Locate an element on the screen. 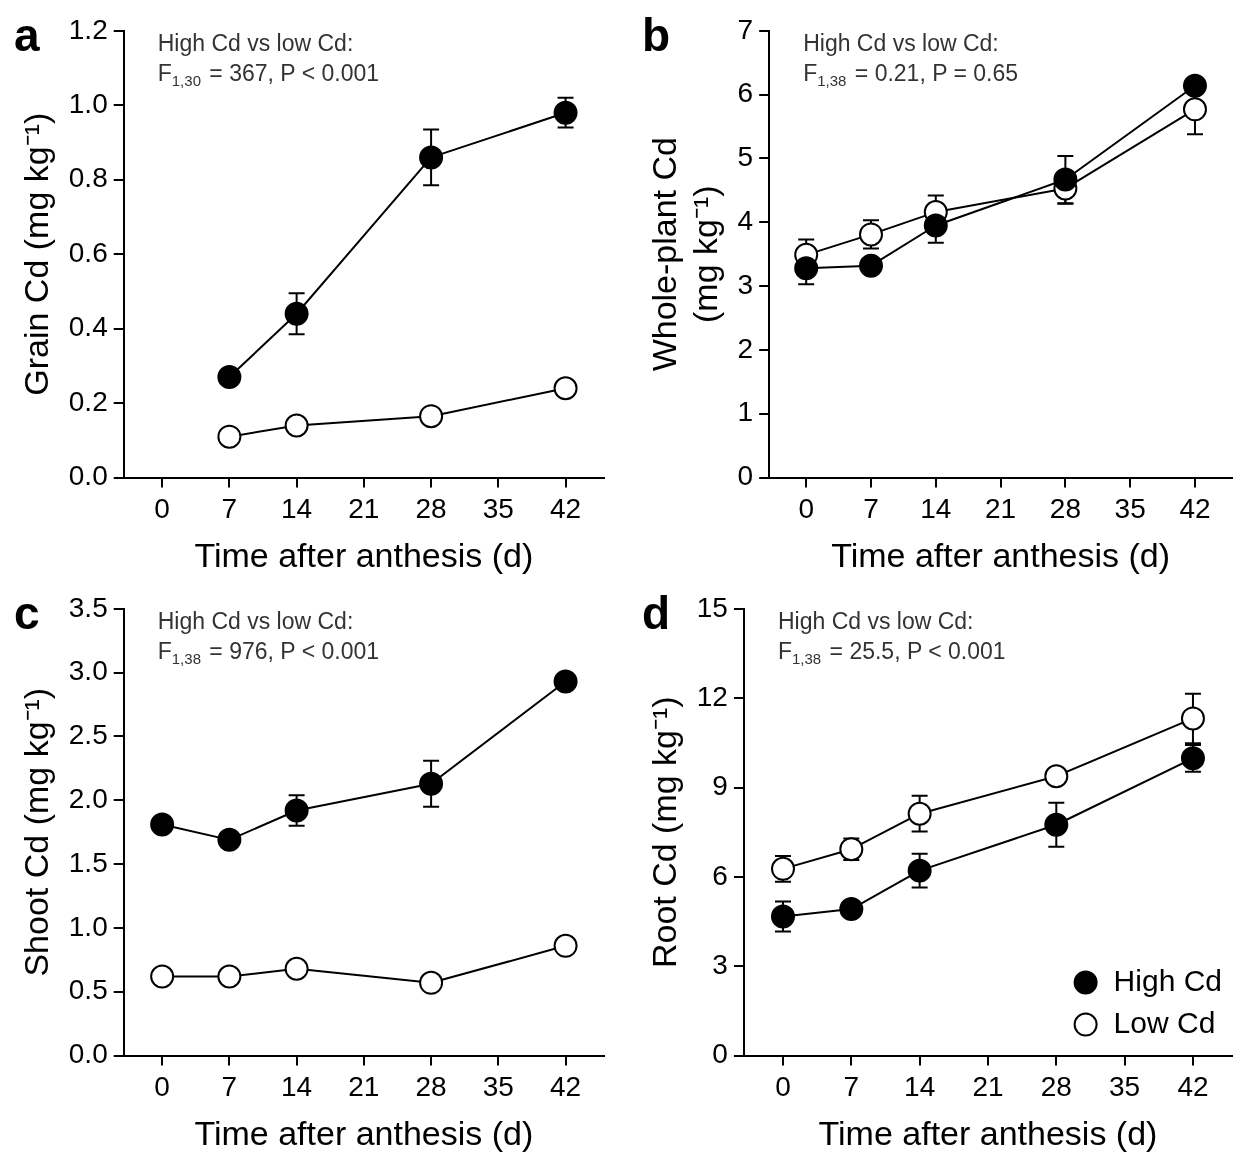  y-tick-label: 3.0 is located at coordinates (88, 671).